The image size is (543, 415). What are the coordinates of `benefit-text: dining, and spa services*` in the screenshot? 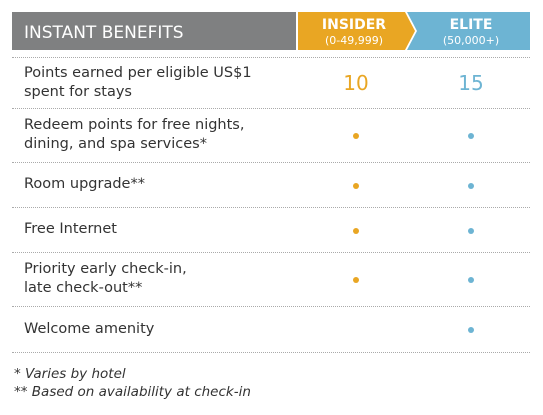 It's located at (115, 144).